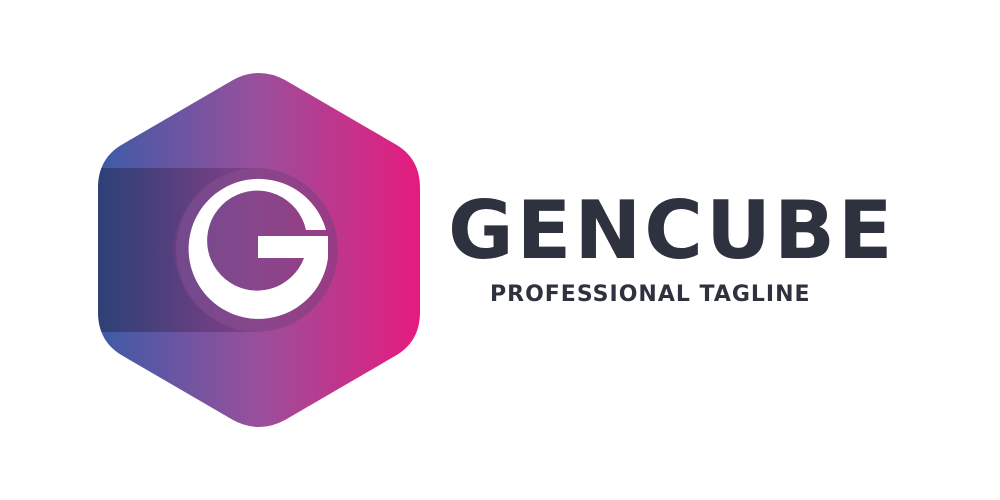 The height and width of the screenshot is (500, 1000). Describe the element at coordinates (178, 250) in the screenshot. I see `monogram-shadow-band` at that location.